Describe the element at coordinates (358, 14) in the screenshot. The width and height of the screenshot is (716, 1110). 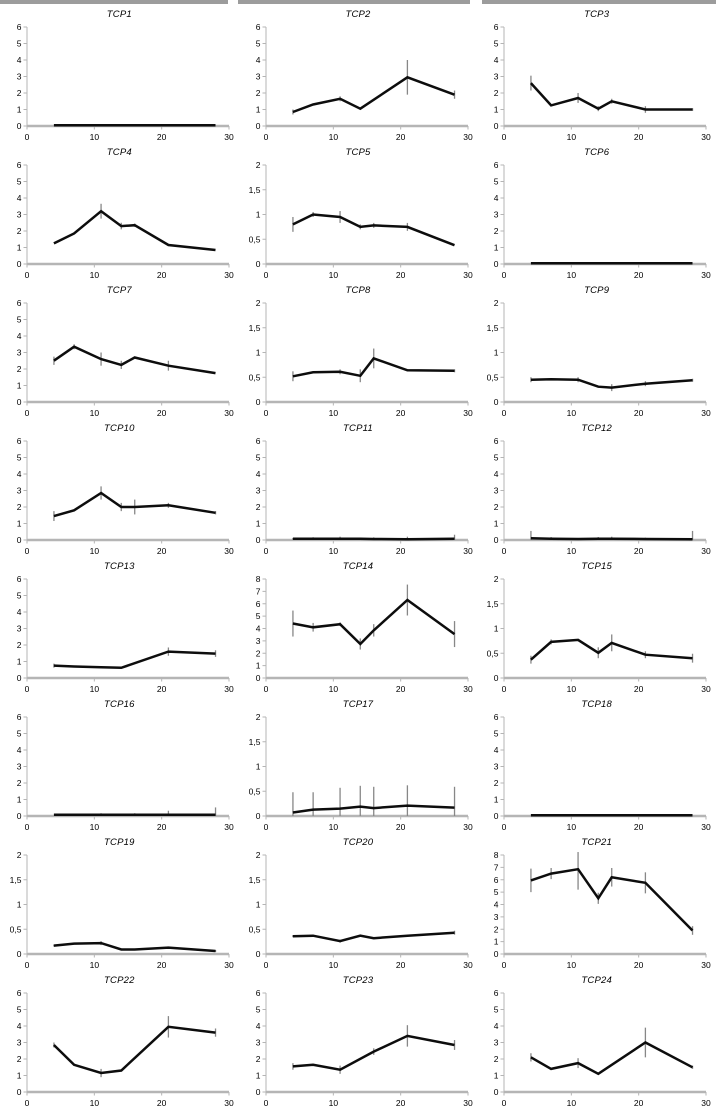
I see `chart-title: TCP2` at that location.